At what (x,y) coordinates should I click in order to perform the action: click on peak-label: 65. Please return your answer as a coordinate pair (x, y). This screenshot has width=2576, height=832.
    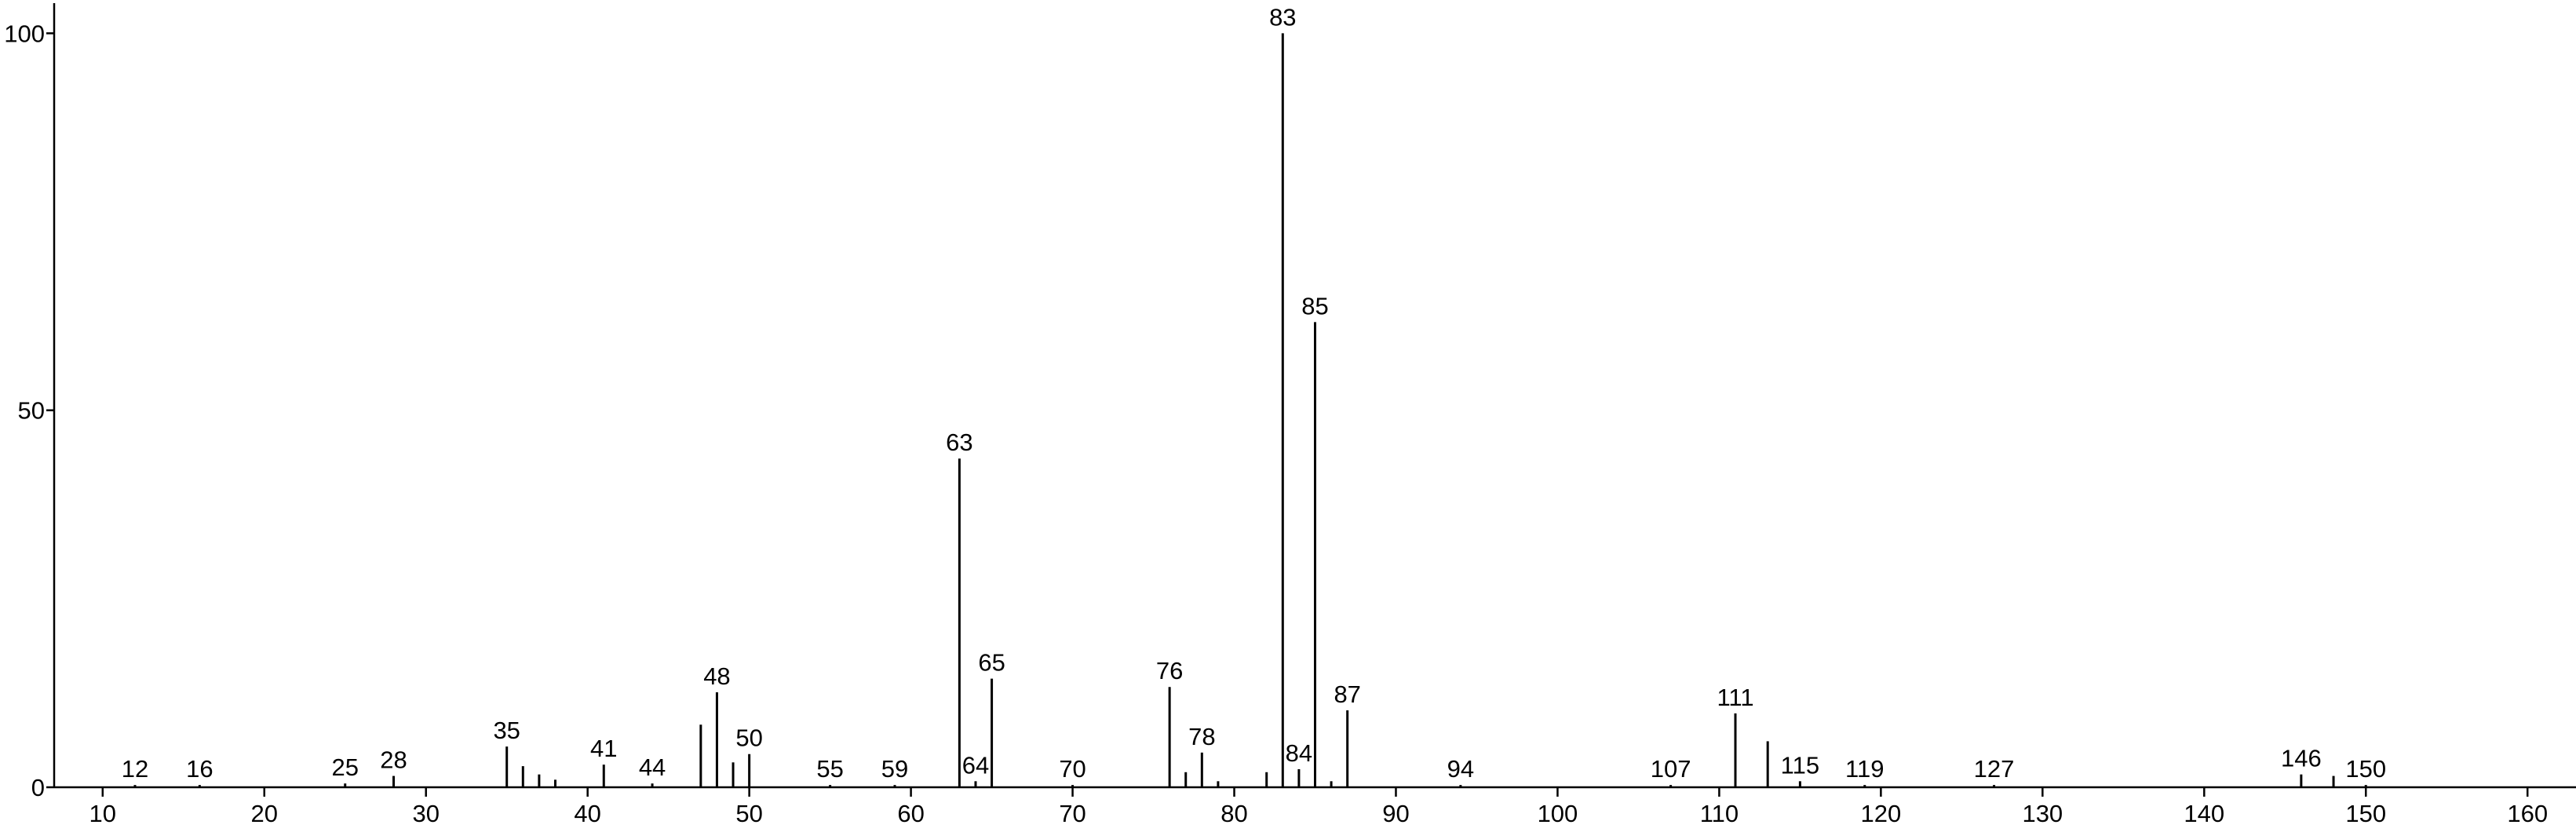
    Looking at the image, I should click on (991, 663).